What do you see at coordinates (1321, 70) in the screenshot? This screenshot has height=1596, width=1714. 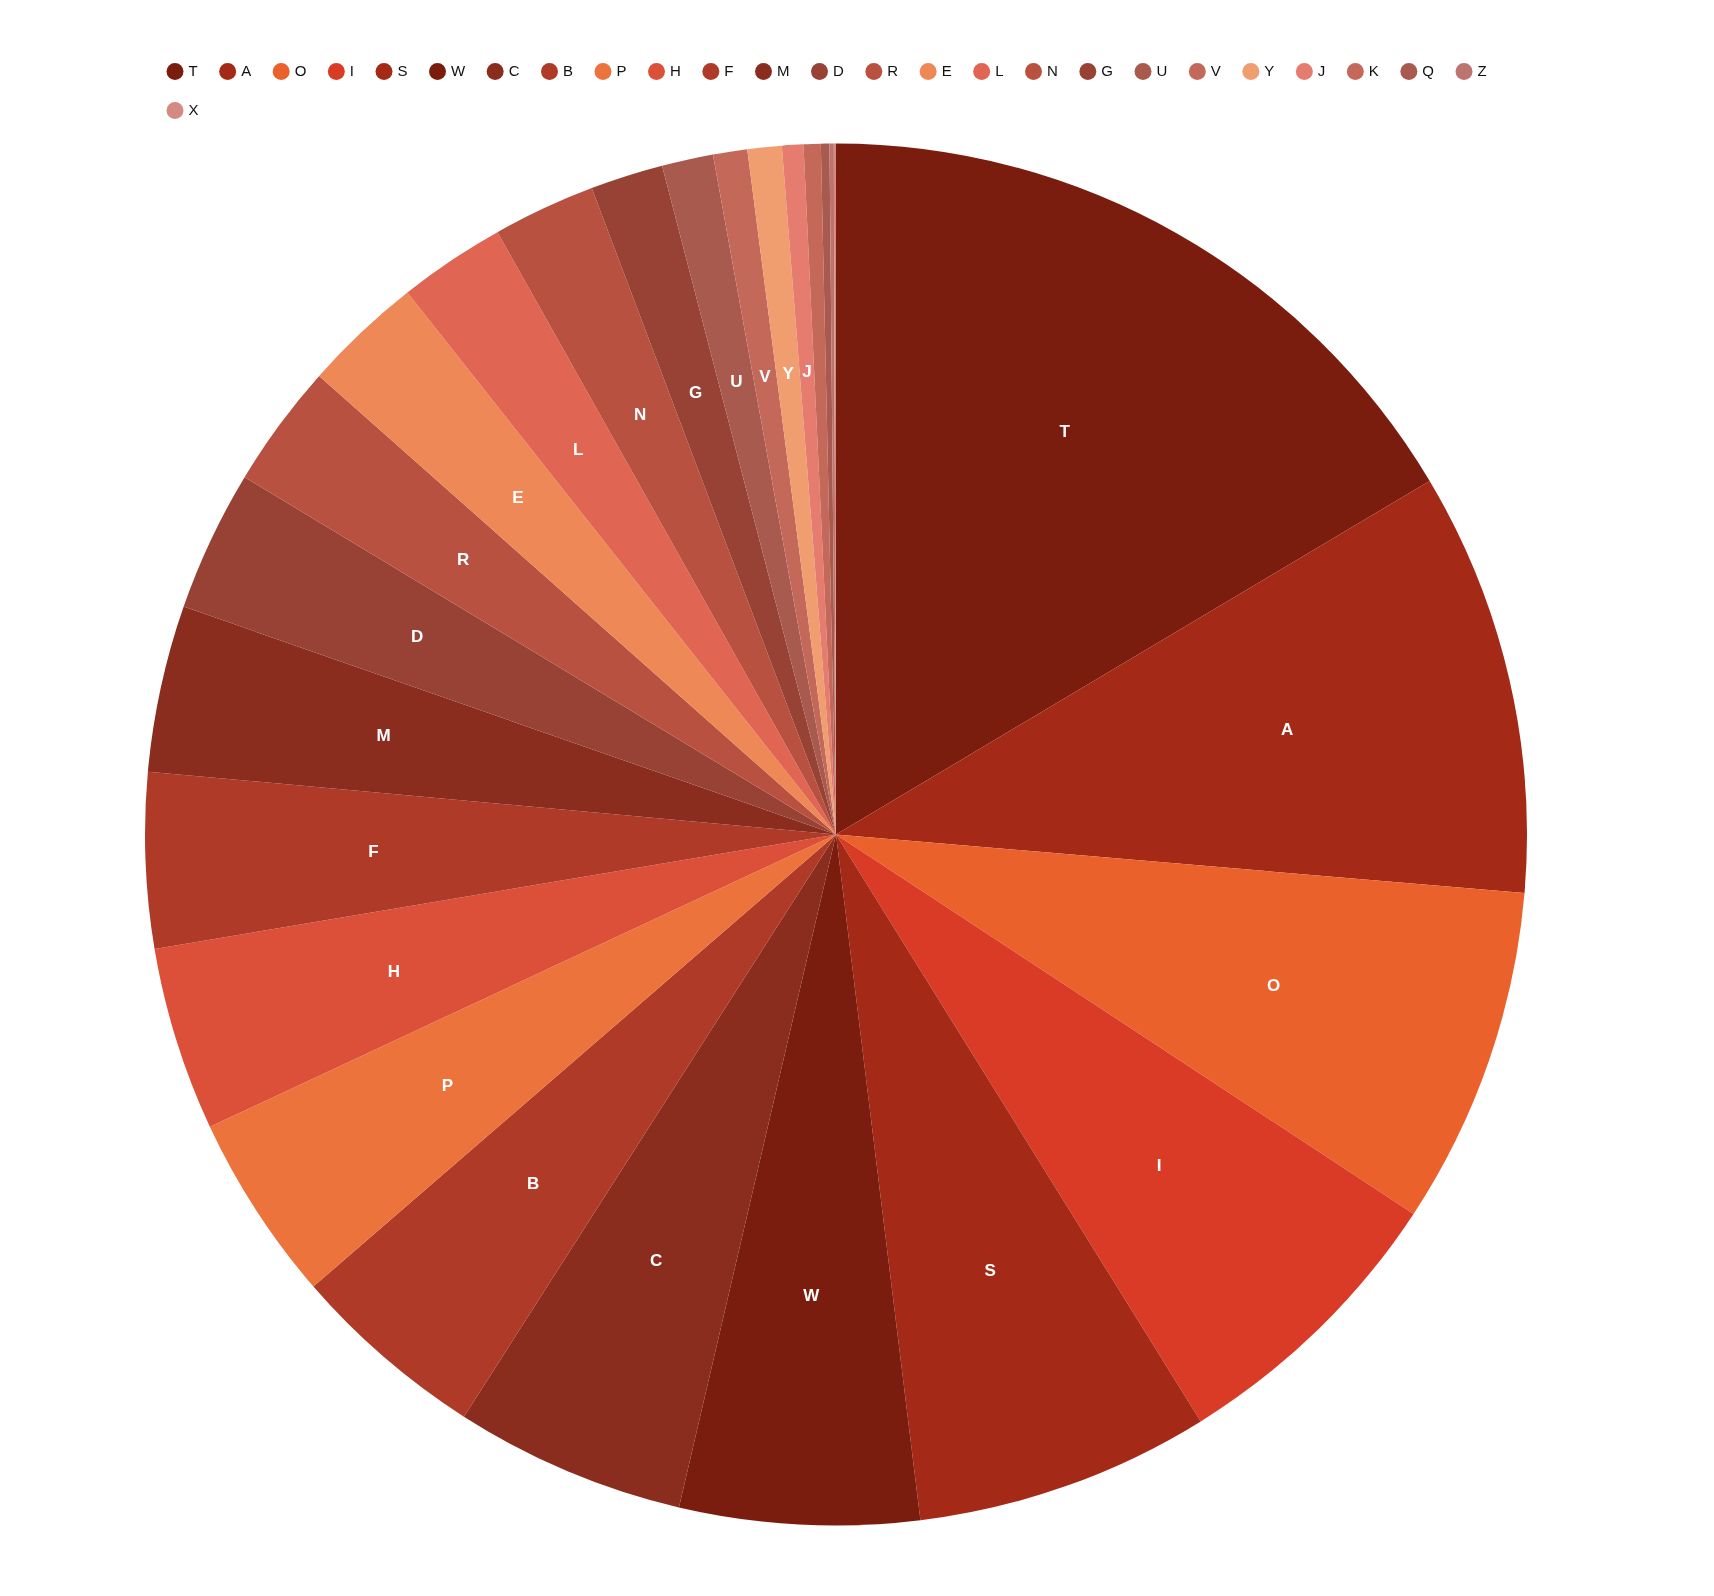 I see `legend-label: J` at bounding box center [1321, 70].